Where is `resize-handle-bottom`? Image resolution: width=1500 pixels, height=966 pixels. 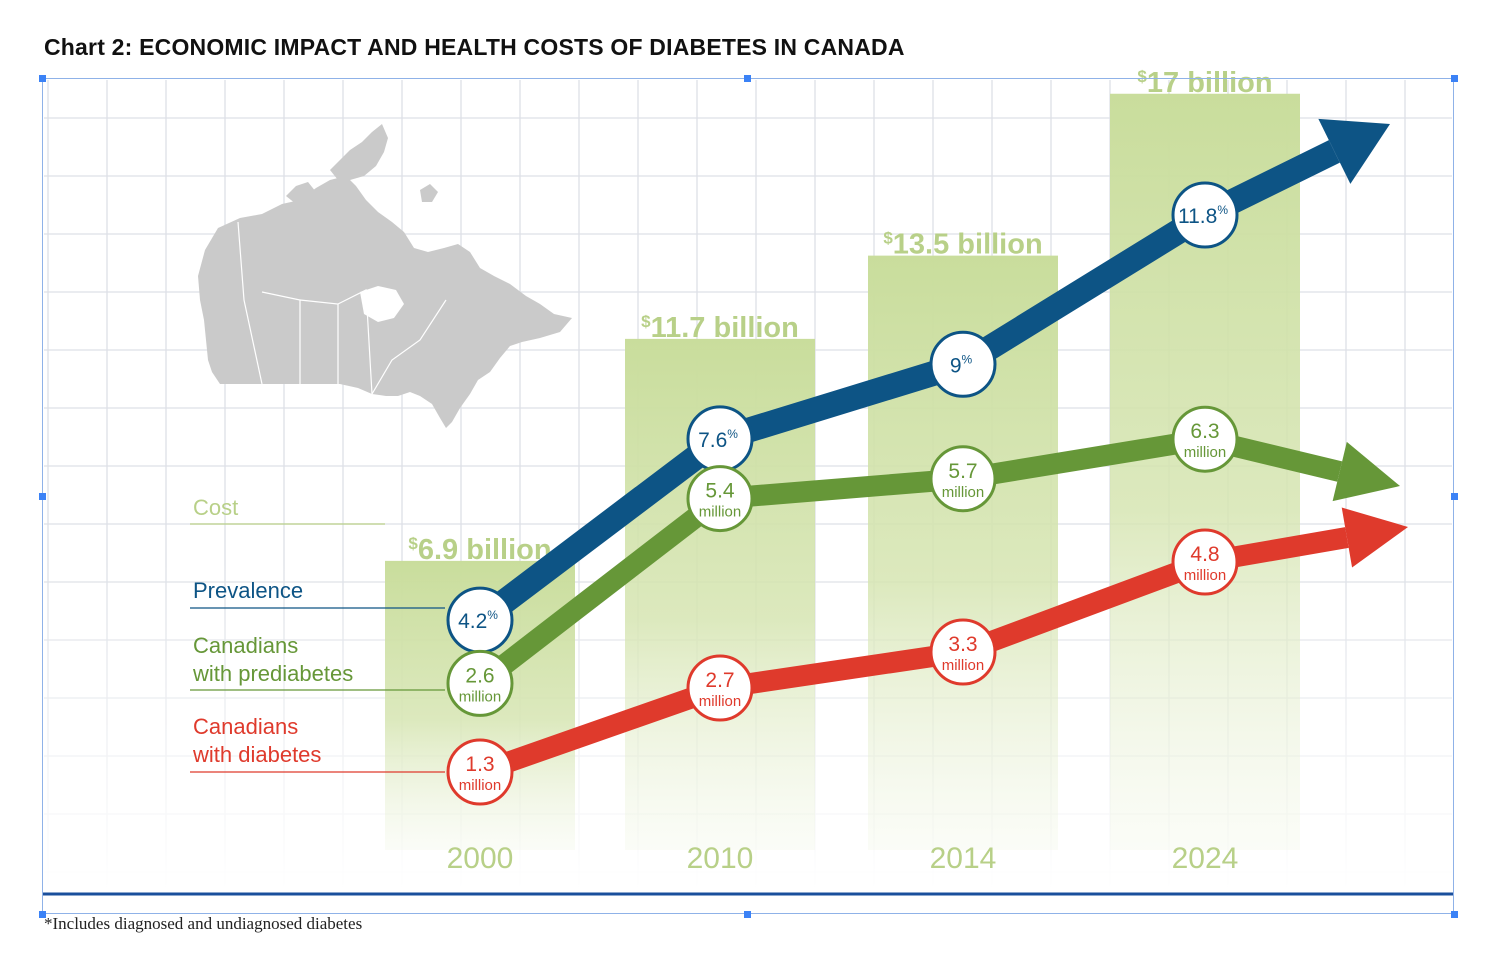 resize-handle-bottom is located at coordinates (747, 914).